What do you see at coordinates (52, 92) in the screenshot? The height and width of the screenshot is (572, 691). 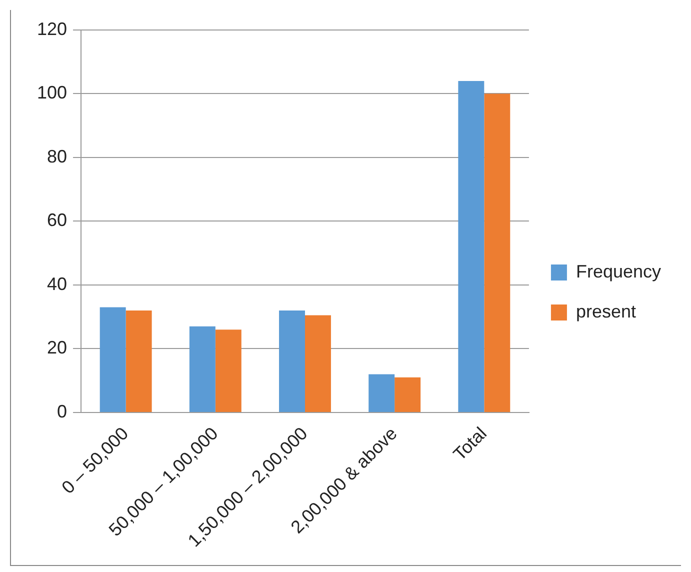 I see `y-tick-label: 100` at bounding box center [52, 92].